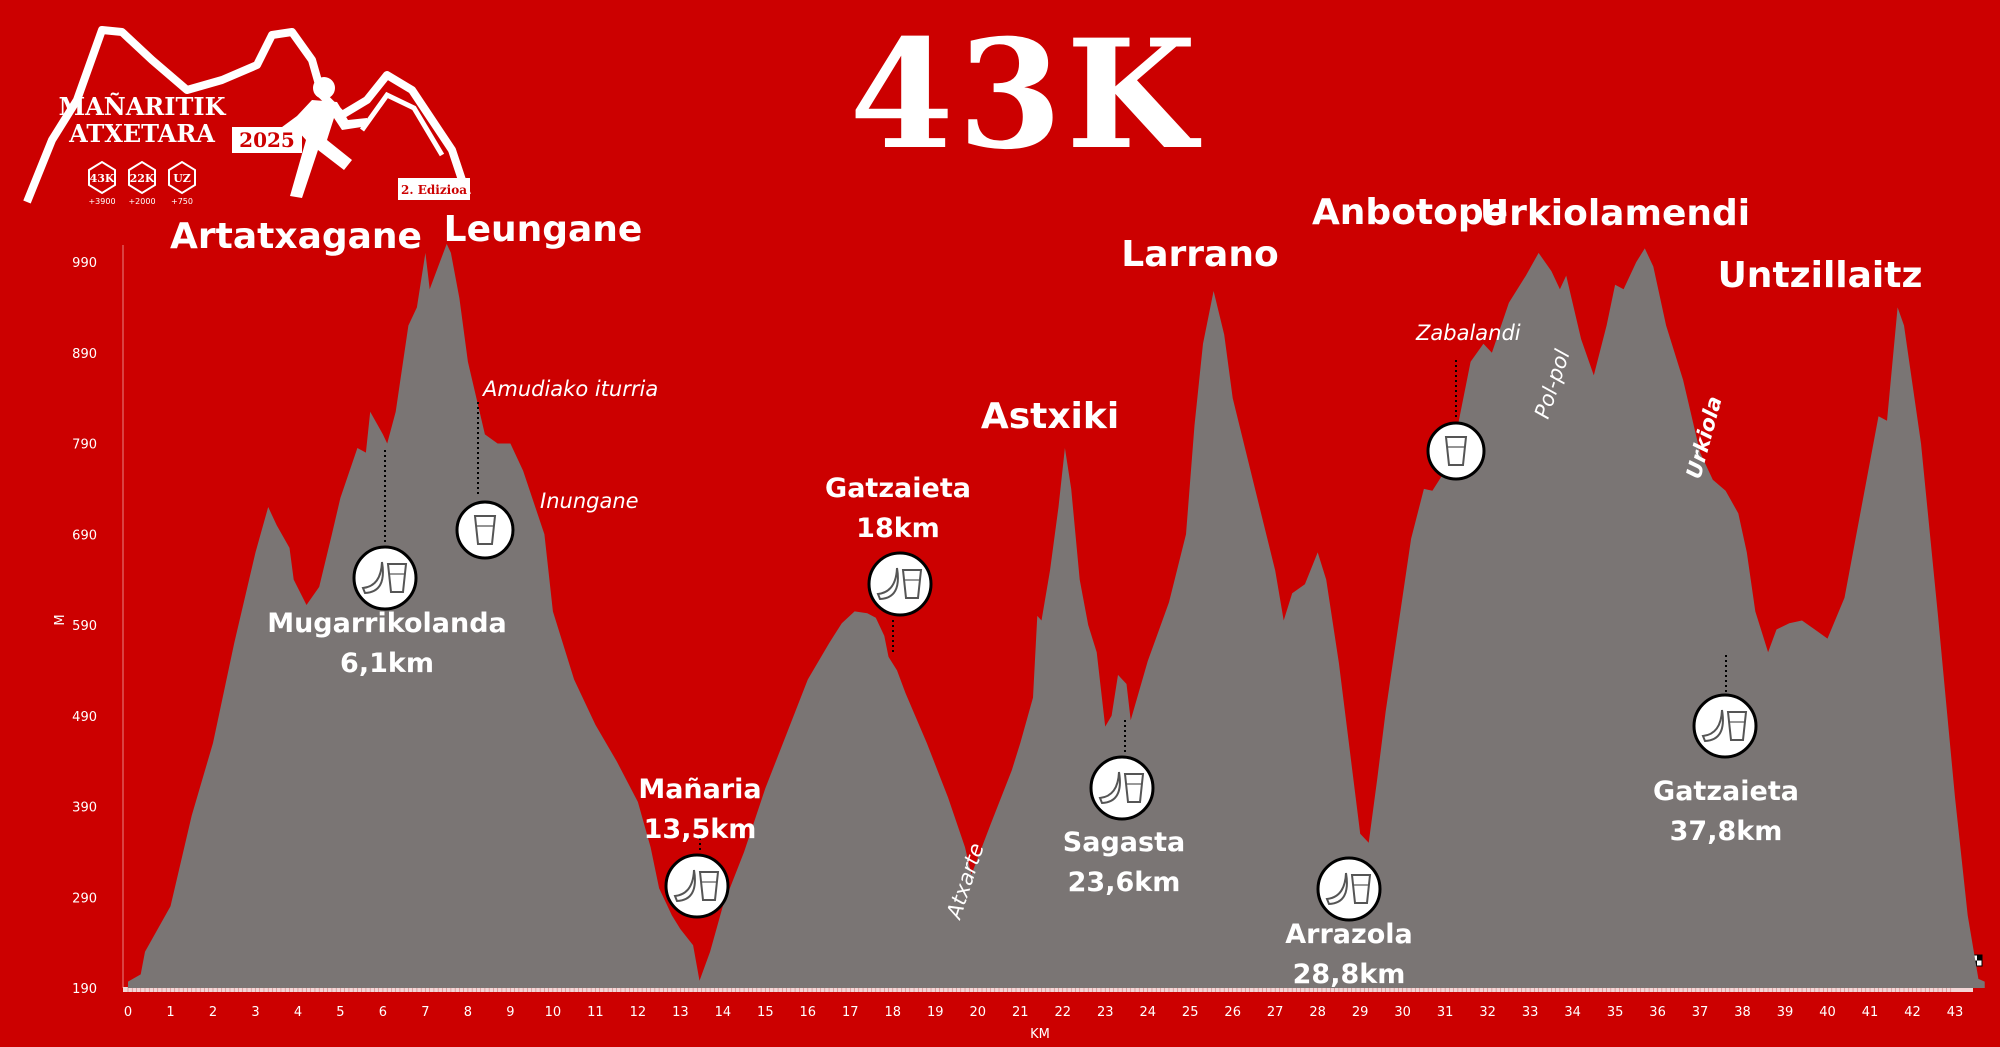 The image size is (2000, 1047). I want to click on x-tick-label: 30, so click(1402, 1012).